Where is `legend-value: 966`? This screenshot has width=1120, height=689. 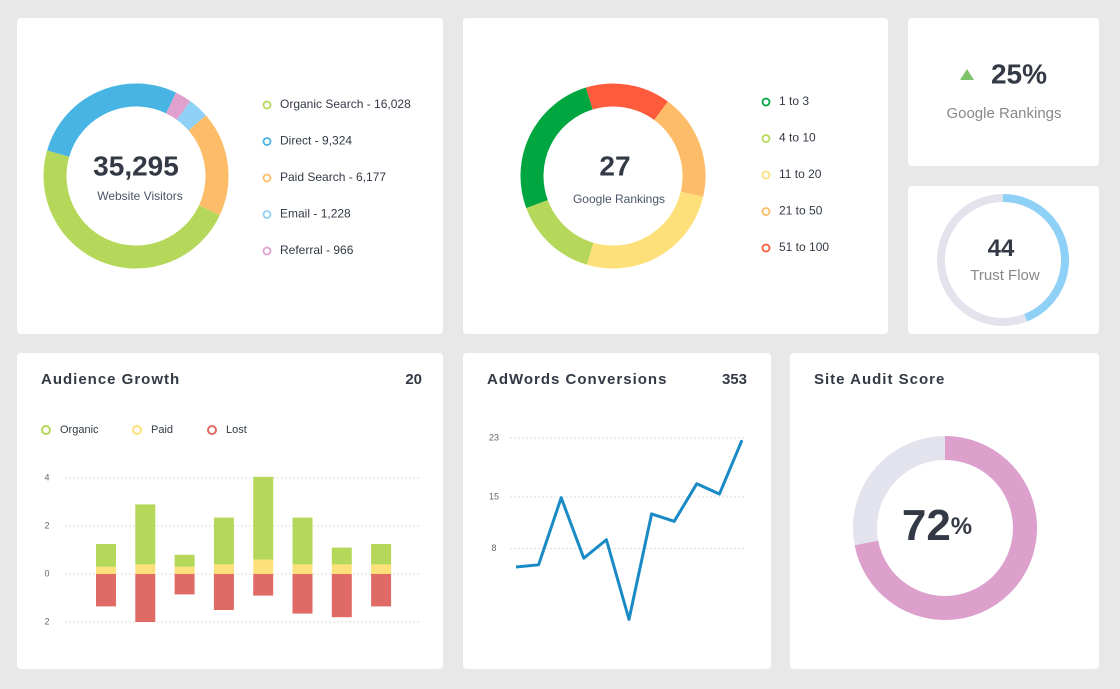
legend-value: 966 is located at coordinates (343, 250).